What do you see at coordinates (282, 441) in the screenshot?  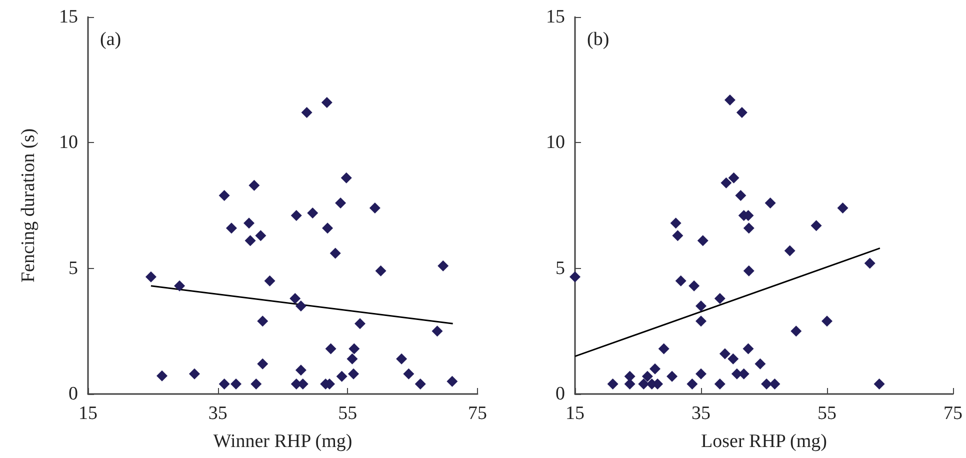 I see `x-axis-title: Winner RHP (mg)` at bounding box center [282, 441].